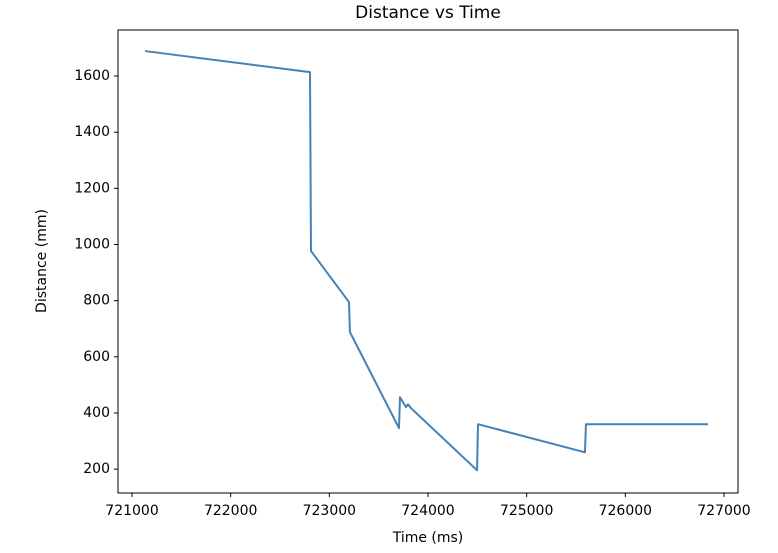 This screenshot has height=553, width=778. What do you see at coordinates (96, 301) in the screenshot?
I see `y-tick-label: 800` at bounding box center [96, 301].